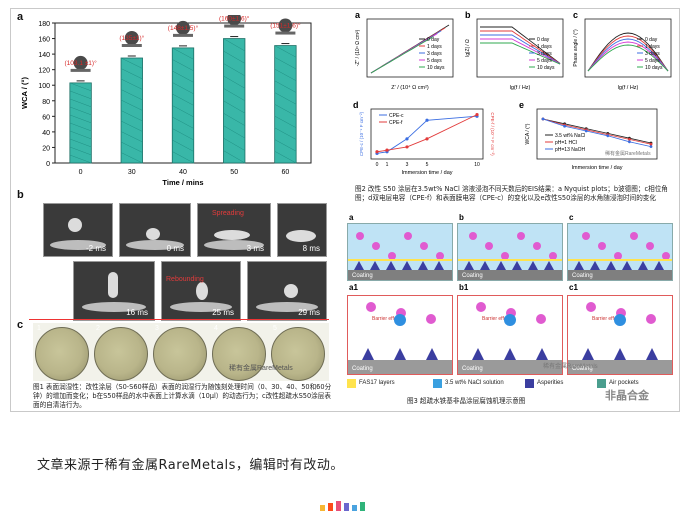  What do you see at coordinates (492, 134) in the screenshot?
I see `y-axis-label-right: CPE-f / (10⁻⁹ F cm⁻²)` at bounding box center [492, 134].